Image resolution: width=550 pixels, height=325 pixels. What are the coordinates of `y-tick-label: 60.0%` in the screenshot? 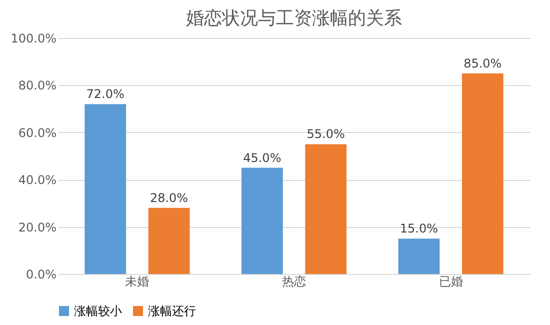 It's located at (37, 133).